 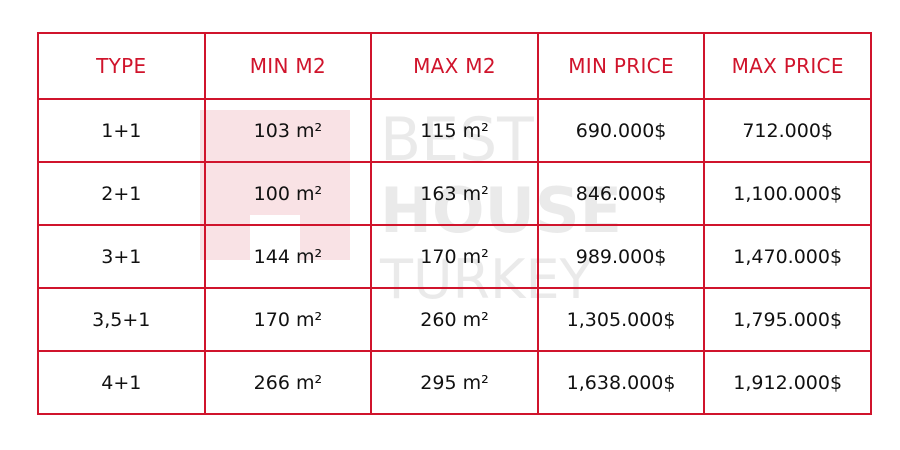 I want to click on table-row: 2+1 100 m² 163 m² 846.000$ 1,100.000$, so click(x=454, y=193).